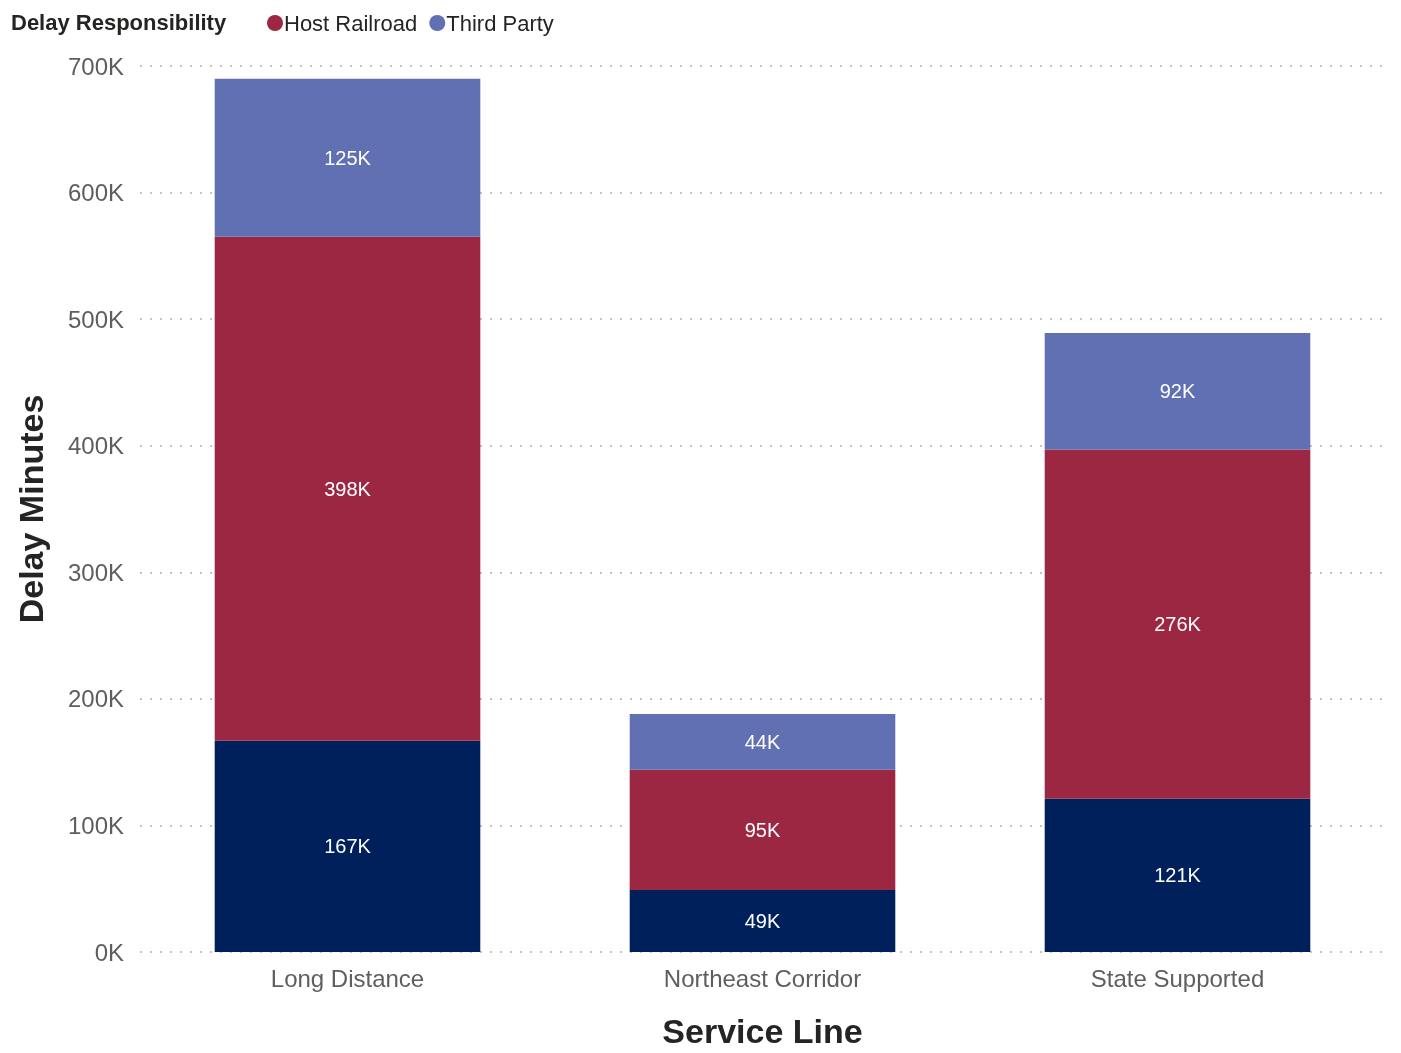 This screenshot has width=1401, height=1053. I want to click on data-label: 125K, so click(348, 157).